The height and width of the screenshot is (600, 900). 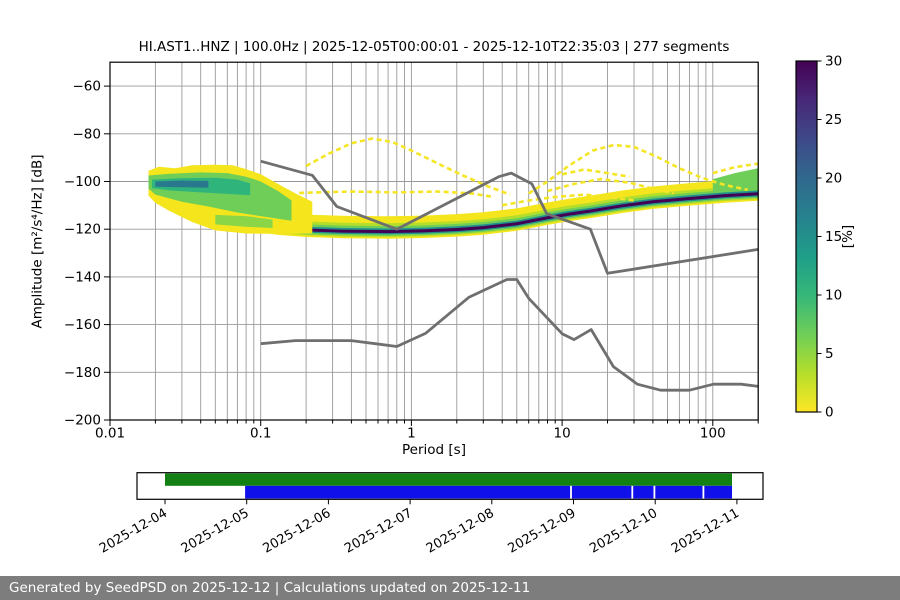 I want to click on ppsd-right-edge-top-streak, so click(x=735, y=168).